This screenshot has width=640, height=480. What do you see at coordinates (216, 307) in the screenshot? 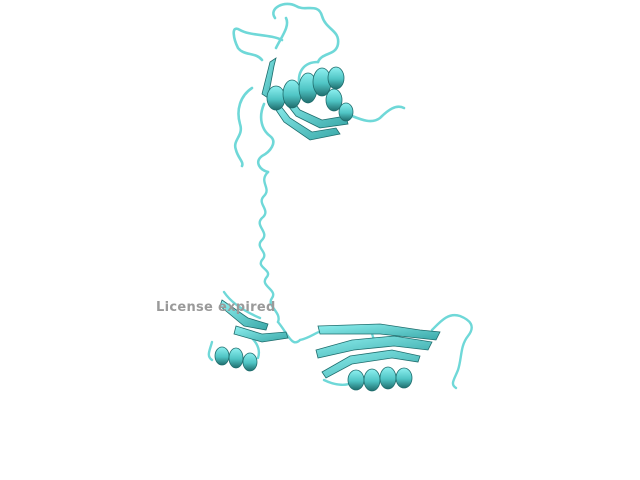
I see `license-watermark: License expired` at bounding box center [216, 307].